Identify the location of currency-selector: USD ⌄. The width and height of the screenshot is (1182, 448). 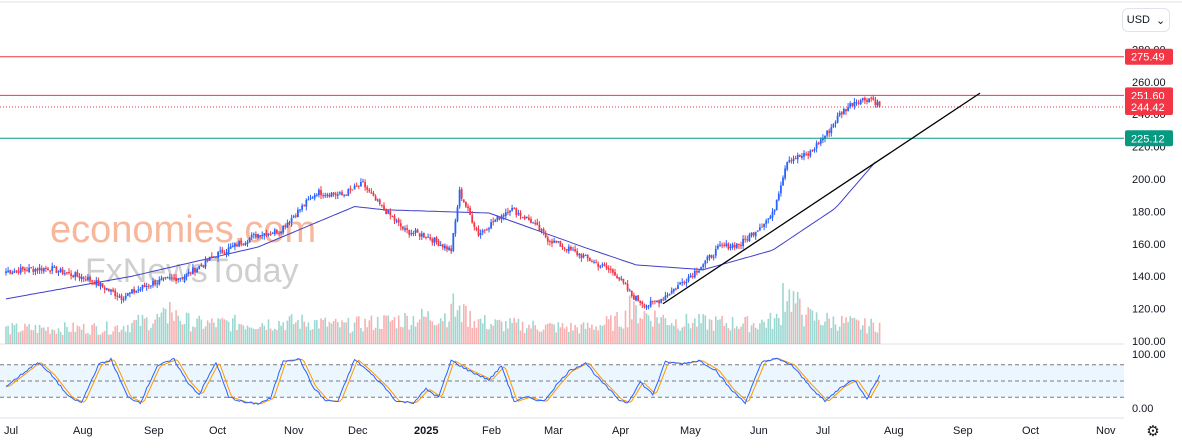
(1146, 20).